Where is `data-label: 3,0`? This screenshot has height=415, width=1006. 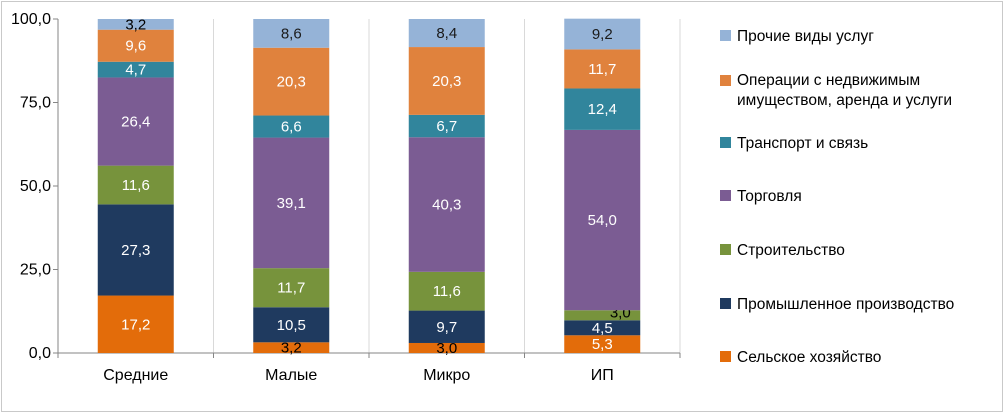
data-label: 3,0 is located at coordinates (446, 348).